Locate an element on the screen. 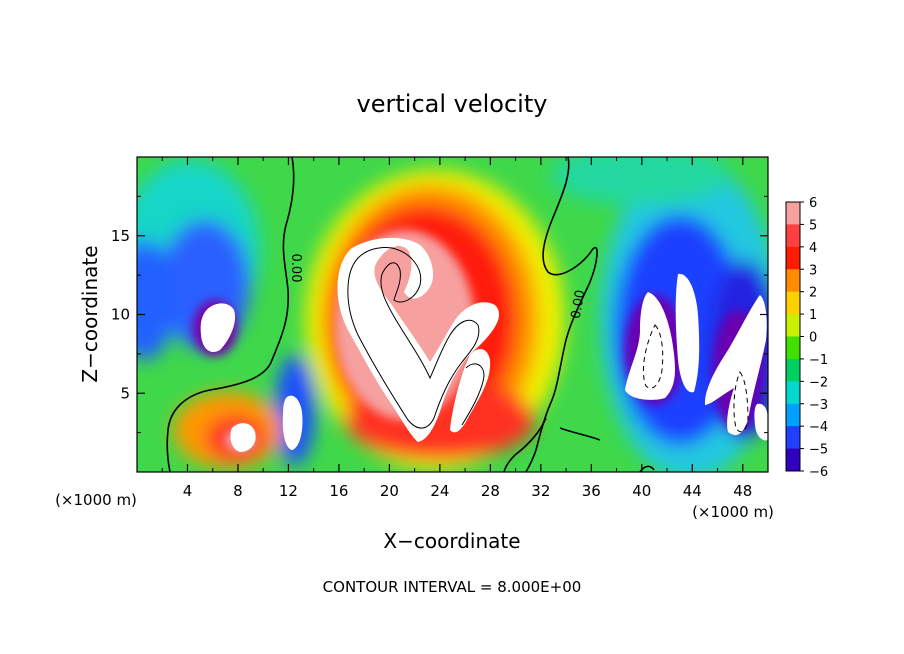  zero-contour-bottom is located at coordinates (647, 468).